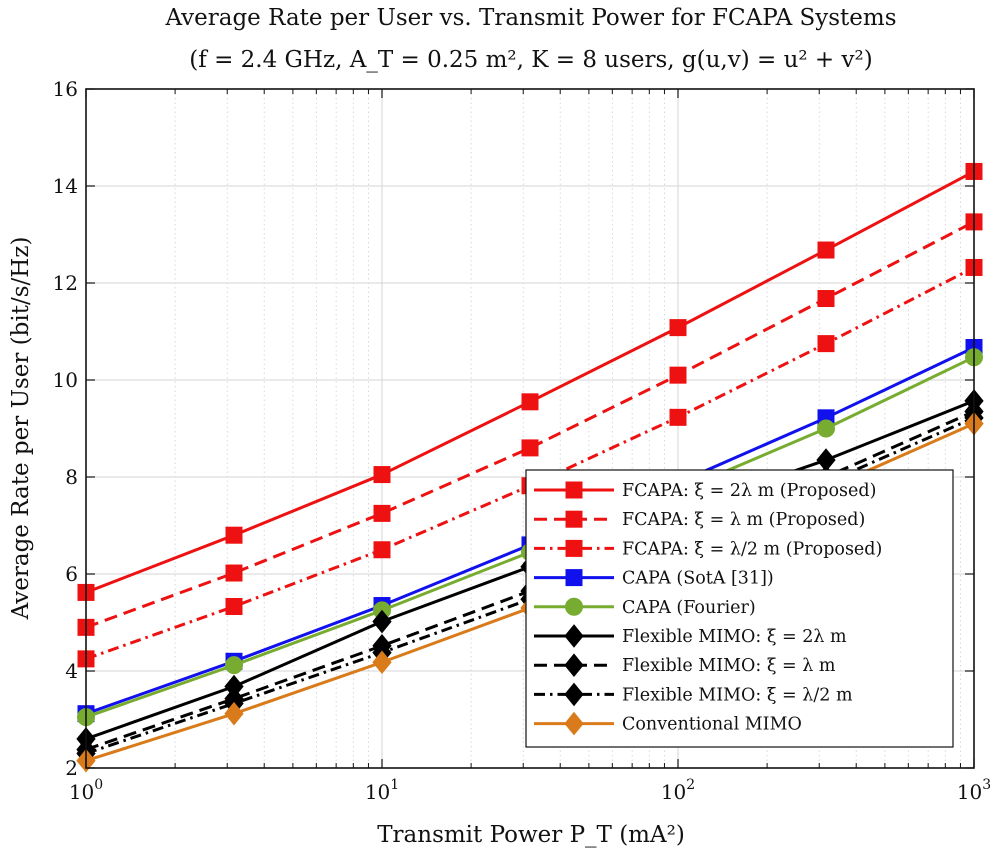 This screenshot has width=997, height=858. I want to click on legend-entry: FCAPA: ξ = 2λ m (Proposed), so click(705, 491).